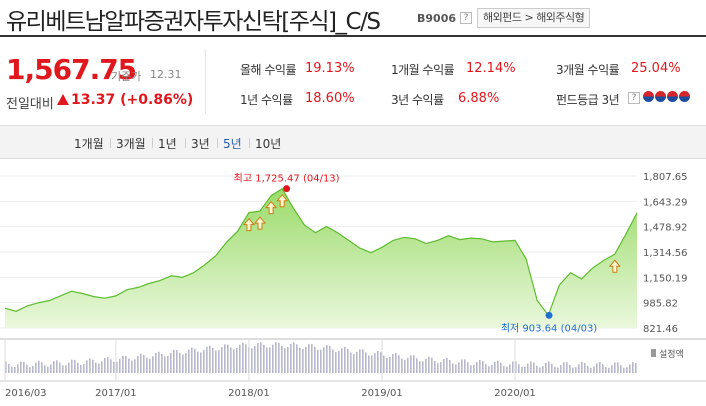 This screenshot has height=406, width=706. I want to click on y-tick-label: 821.46, so click(660, 329).